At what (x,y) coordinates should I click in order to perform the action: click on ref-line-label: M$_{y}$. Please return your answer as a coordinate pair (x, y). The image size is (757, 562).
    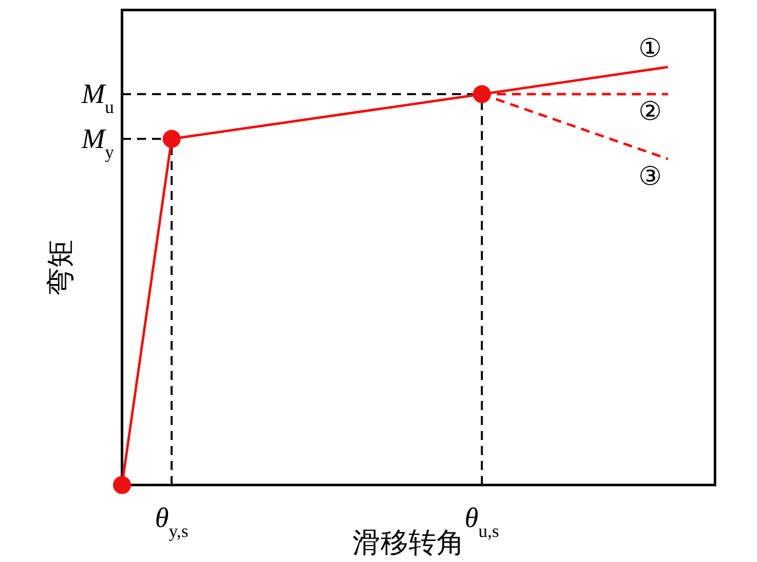
    Looking at the image, I should click on (97, 143).